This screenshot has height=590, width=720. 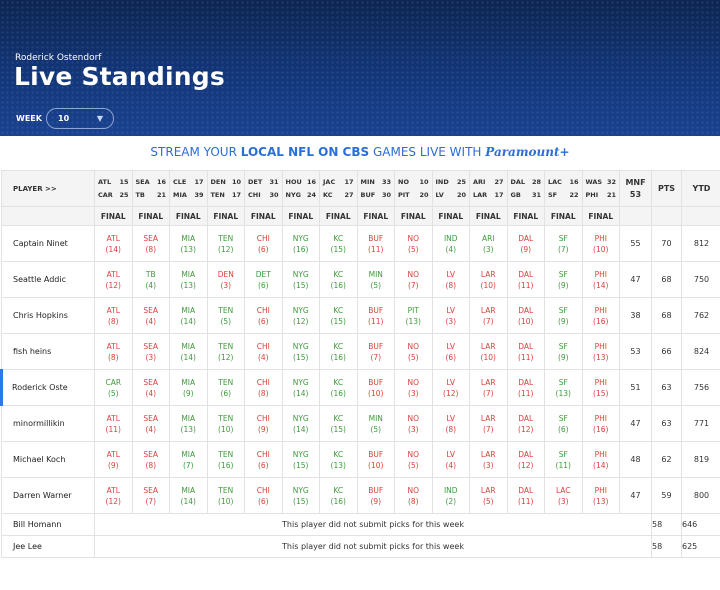 I want to click on game-matchup-header: DEN 10 TEN 17, so click(x=225, y=188).